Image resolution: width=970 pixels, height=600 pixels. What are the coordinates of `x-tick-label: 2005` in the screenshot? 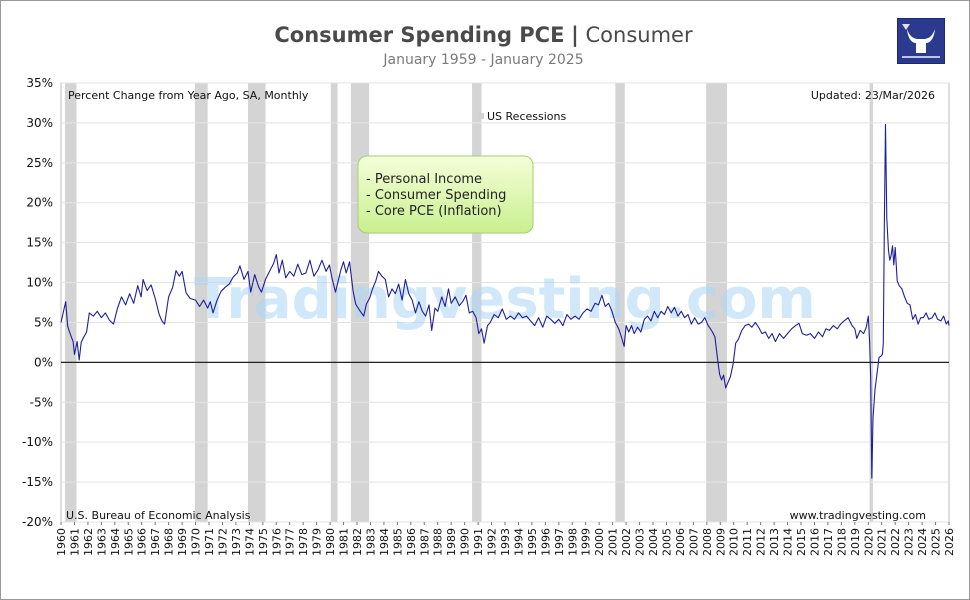 It's located at (666, 542).